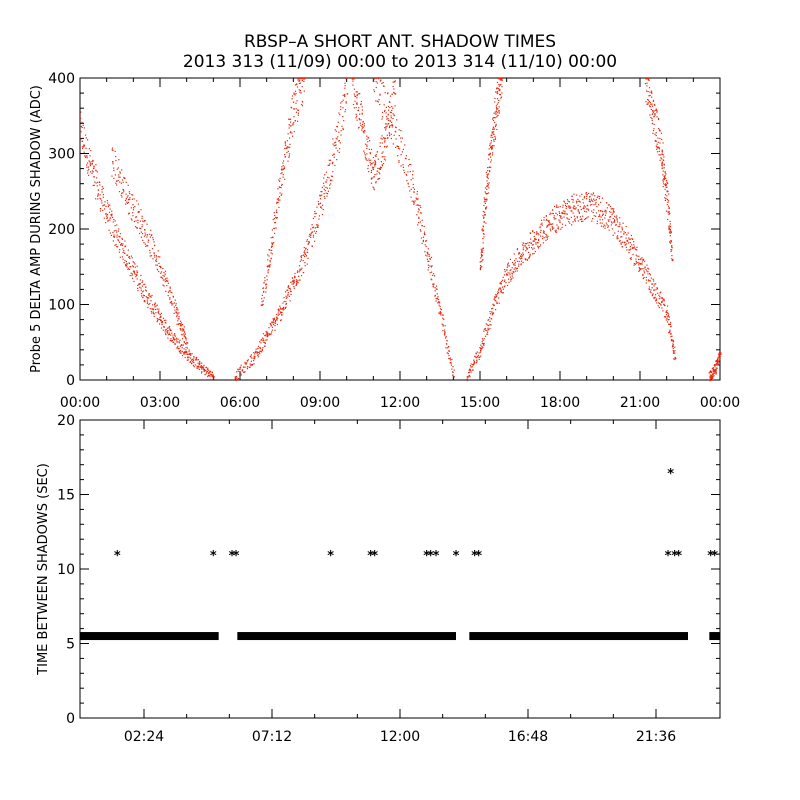  What do you see at coordinates (70, 645) in the screenshot?
I see `y-tick-label: 5` at bounding box center [70, 645].